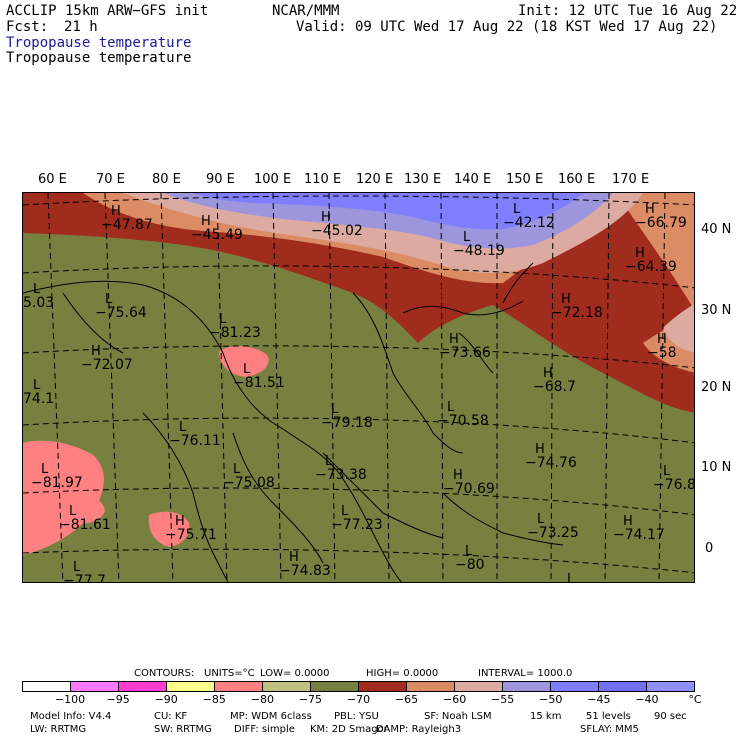 This screenshot has width=740, height=740. Describe the element at coordinates (479, 251) in the screenshot. I see `extremum-value: −48.19` at that location.